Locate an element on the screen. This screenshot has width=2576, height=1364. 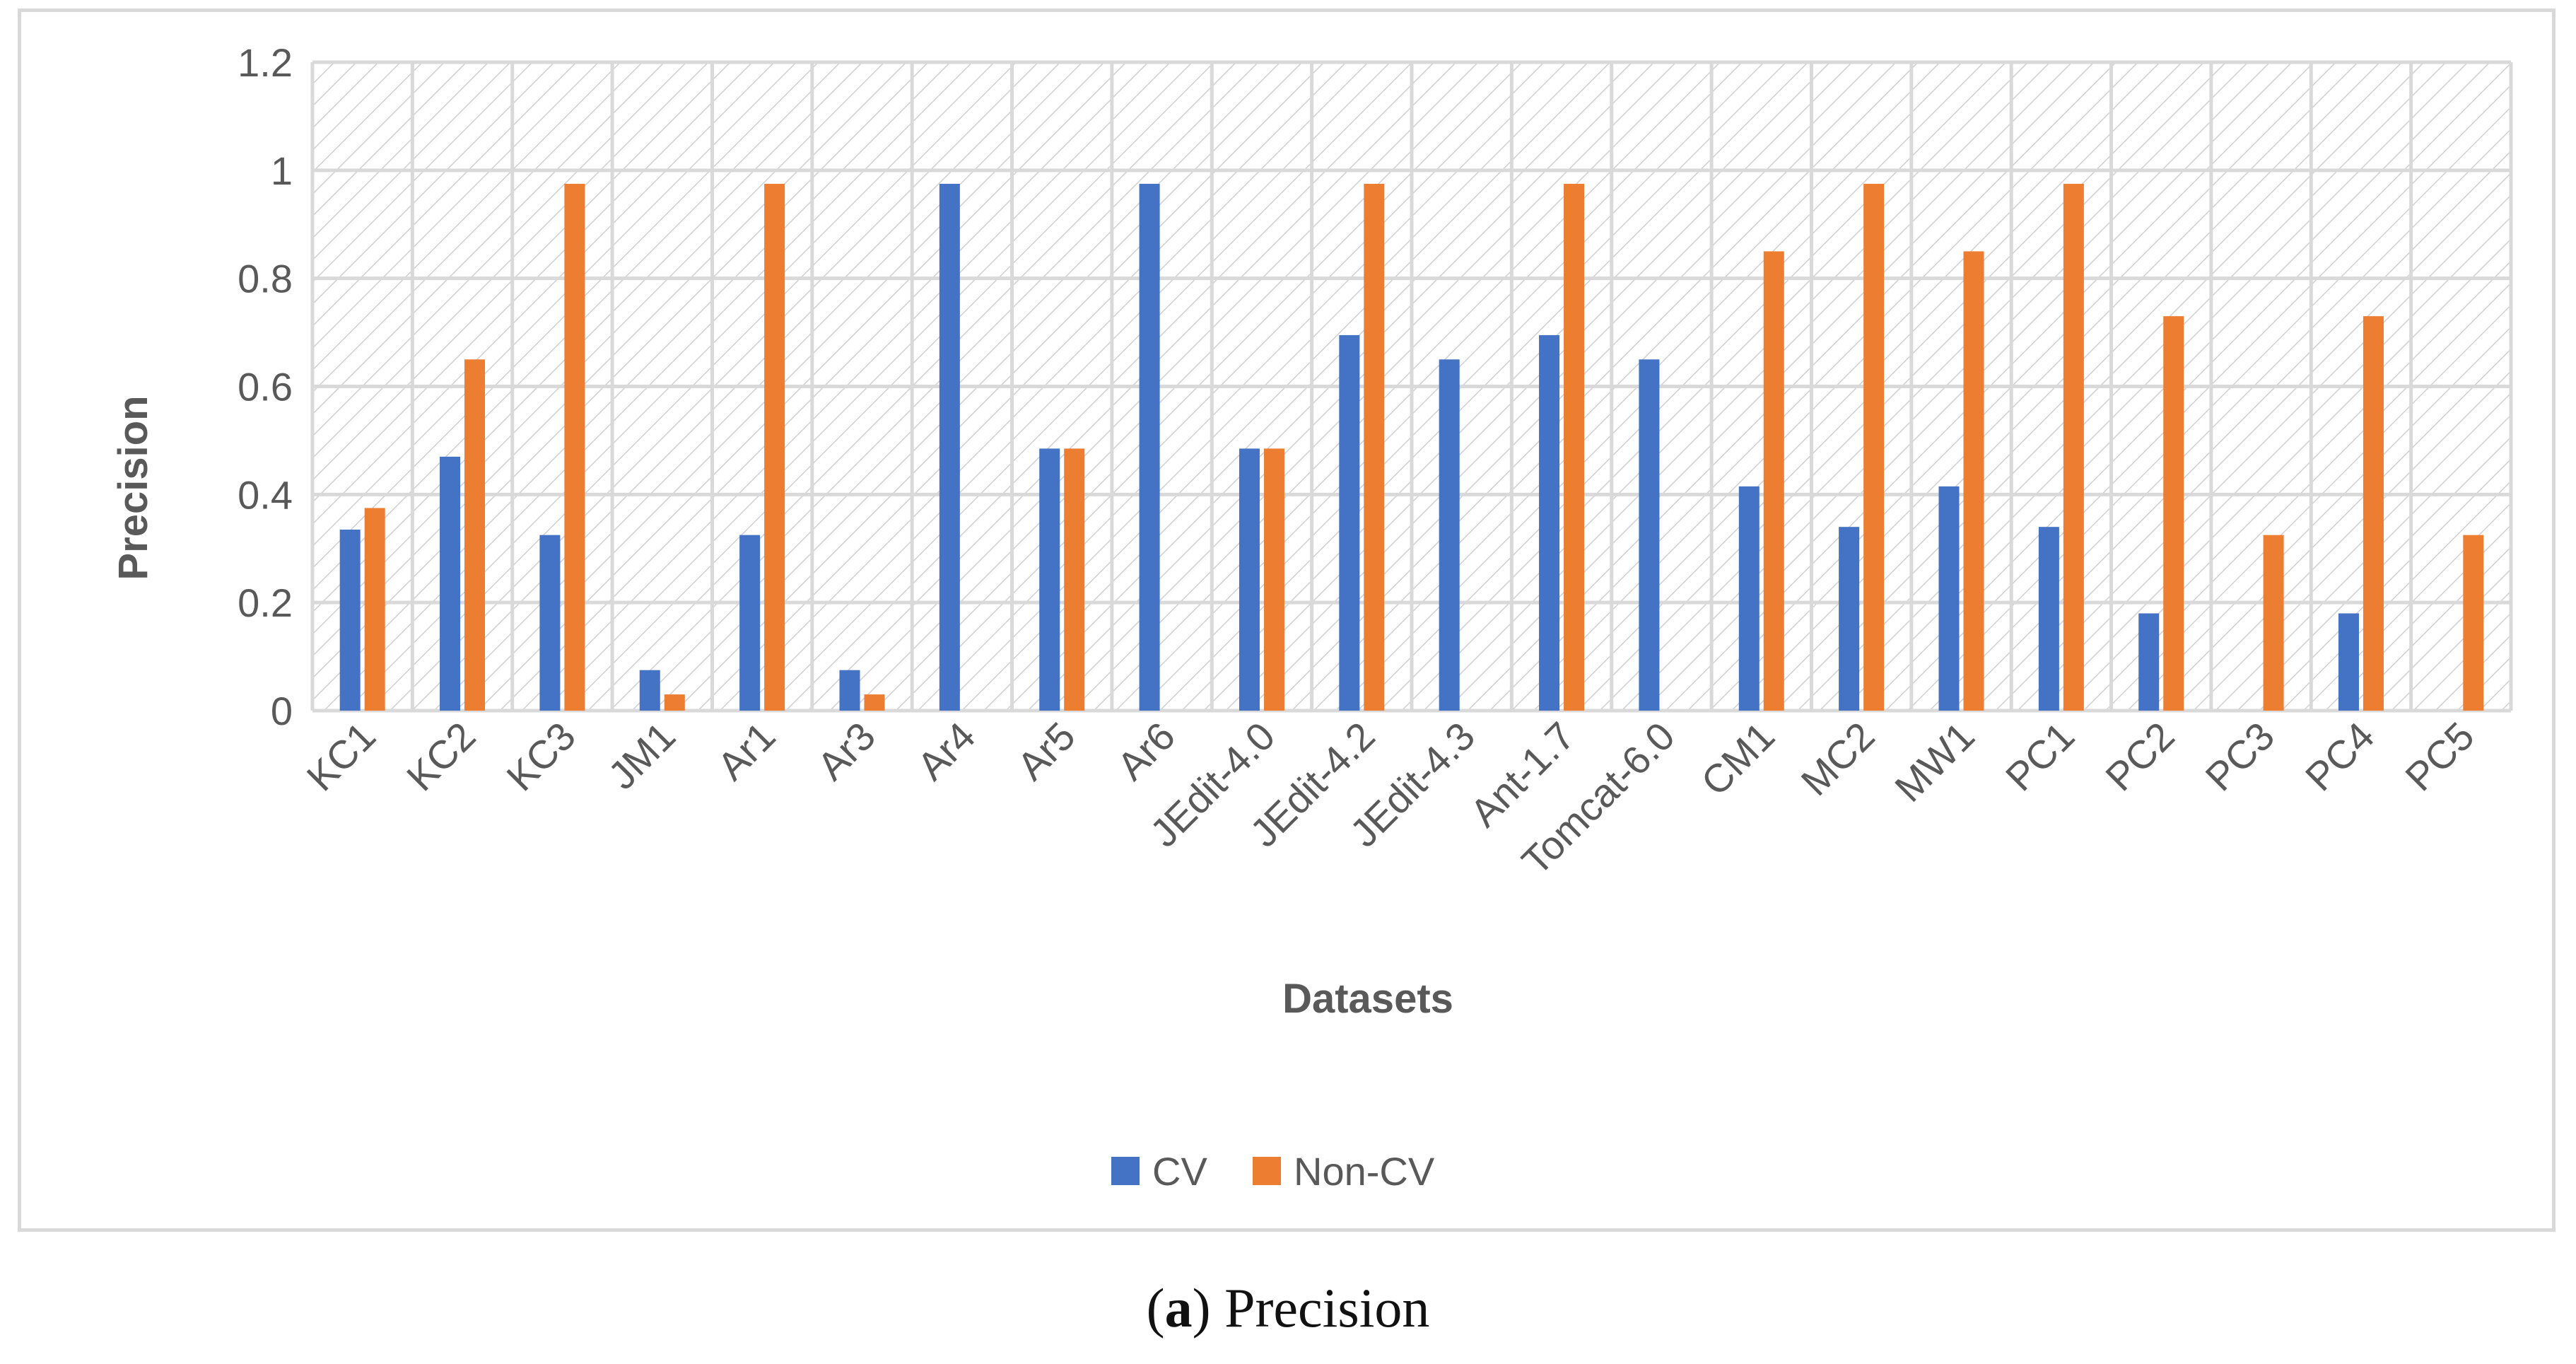
x-tick-label: MC2 is located at coordinates (1837, 759).